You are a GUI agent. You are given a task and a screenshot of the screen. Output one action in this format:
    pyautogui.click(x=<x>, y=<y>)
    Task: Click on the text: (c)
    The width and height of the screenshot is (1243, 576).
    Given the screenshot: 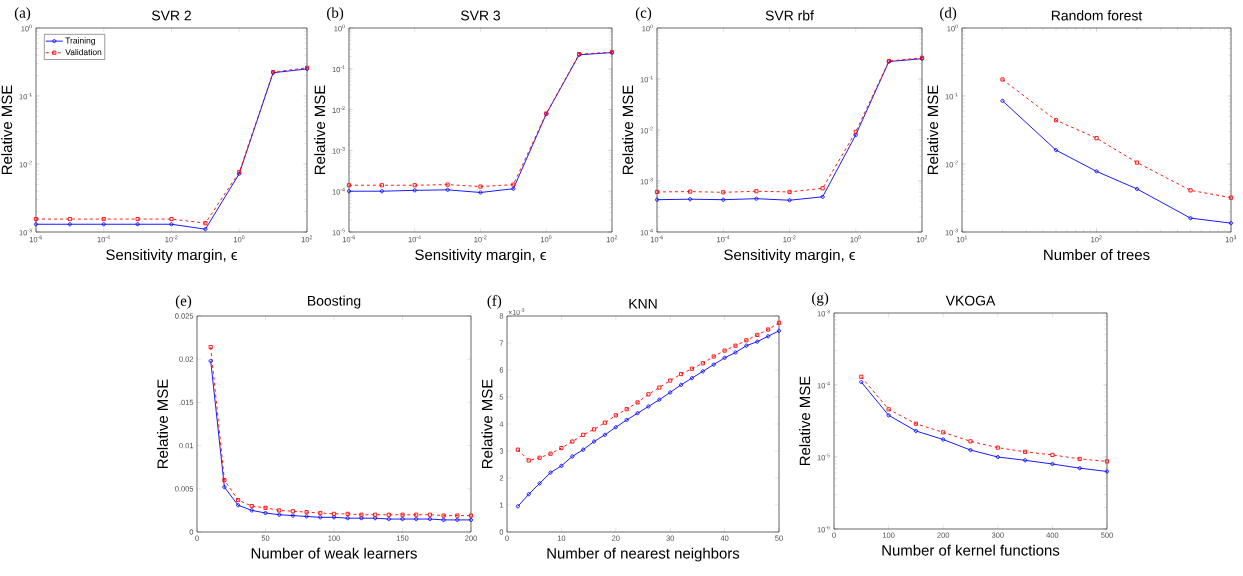 What is the action you would take?
    pyautogui.click(x=643, y=14)
    